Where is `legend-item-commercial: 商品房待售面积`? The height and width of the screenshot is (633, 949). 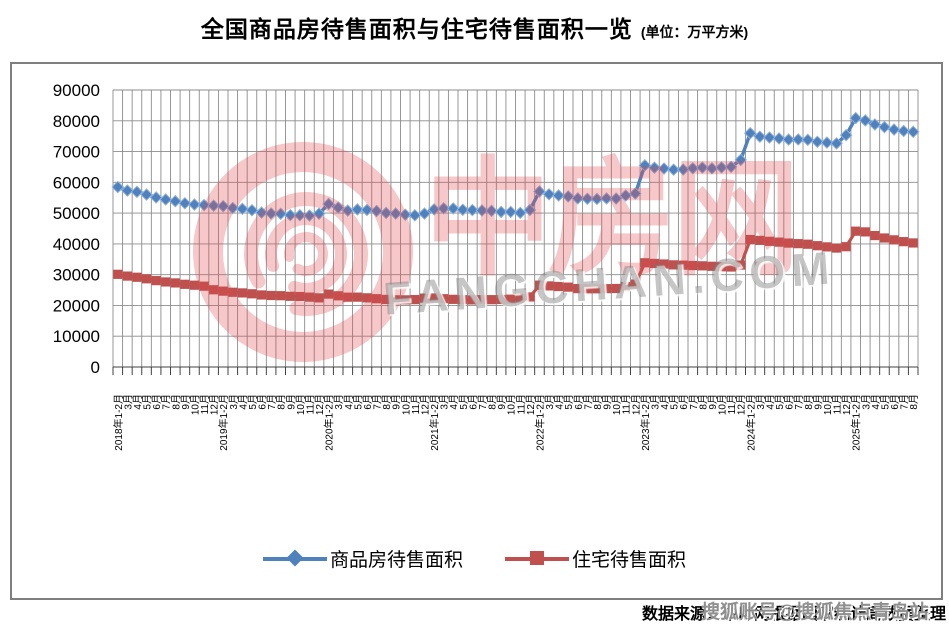
legend-item-commercial: 商品房待售面积 is located at coordinates (362, 558).